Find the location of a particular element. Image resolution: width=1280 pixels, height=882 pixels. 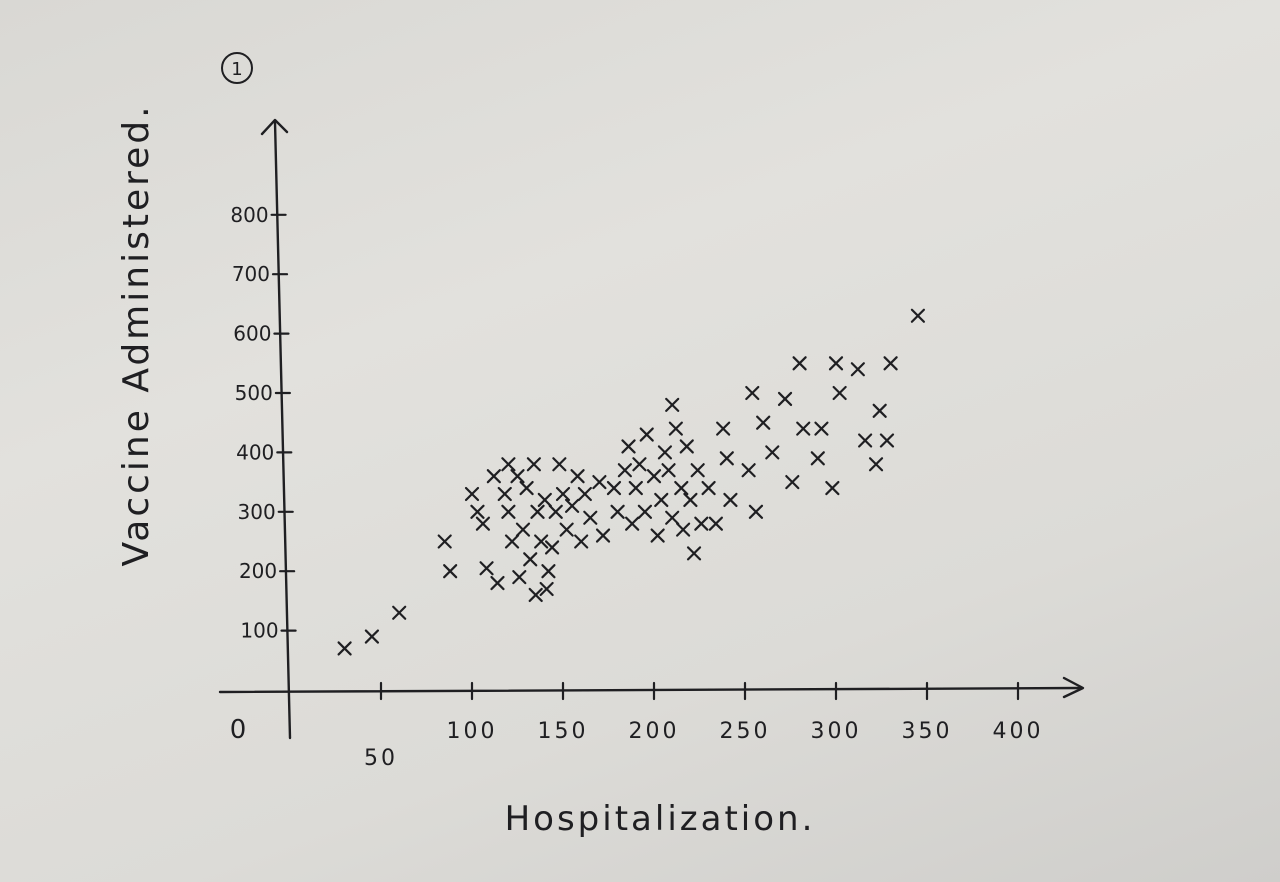

y-tick-600: 600 is located at coordinates (261, 334).